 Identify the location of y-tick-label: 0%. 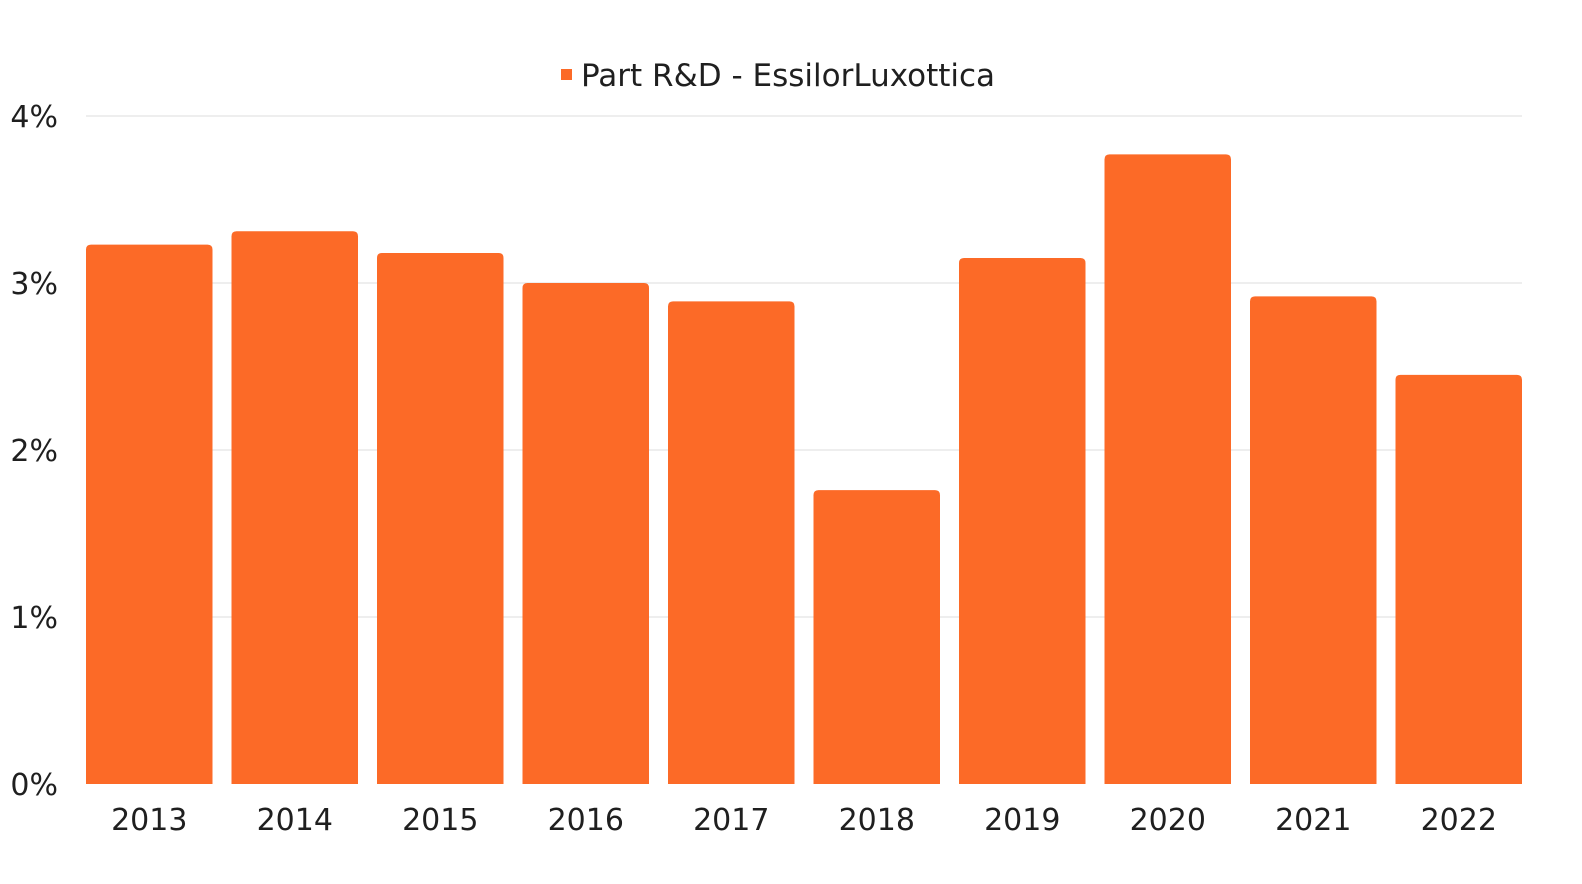
(34, 785).